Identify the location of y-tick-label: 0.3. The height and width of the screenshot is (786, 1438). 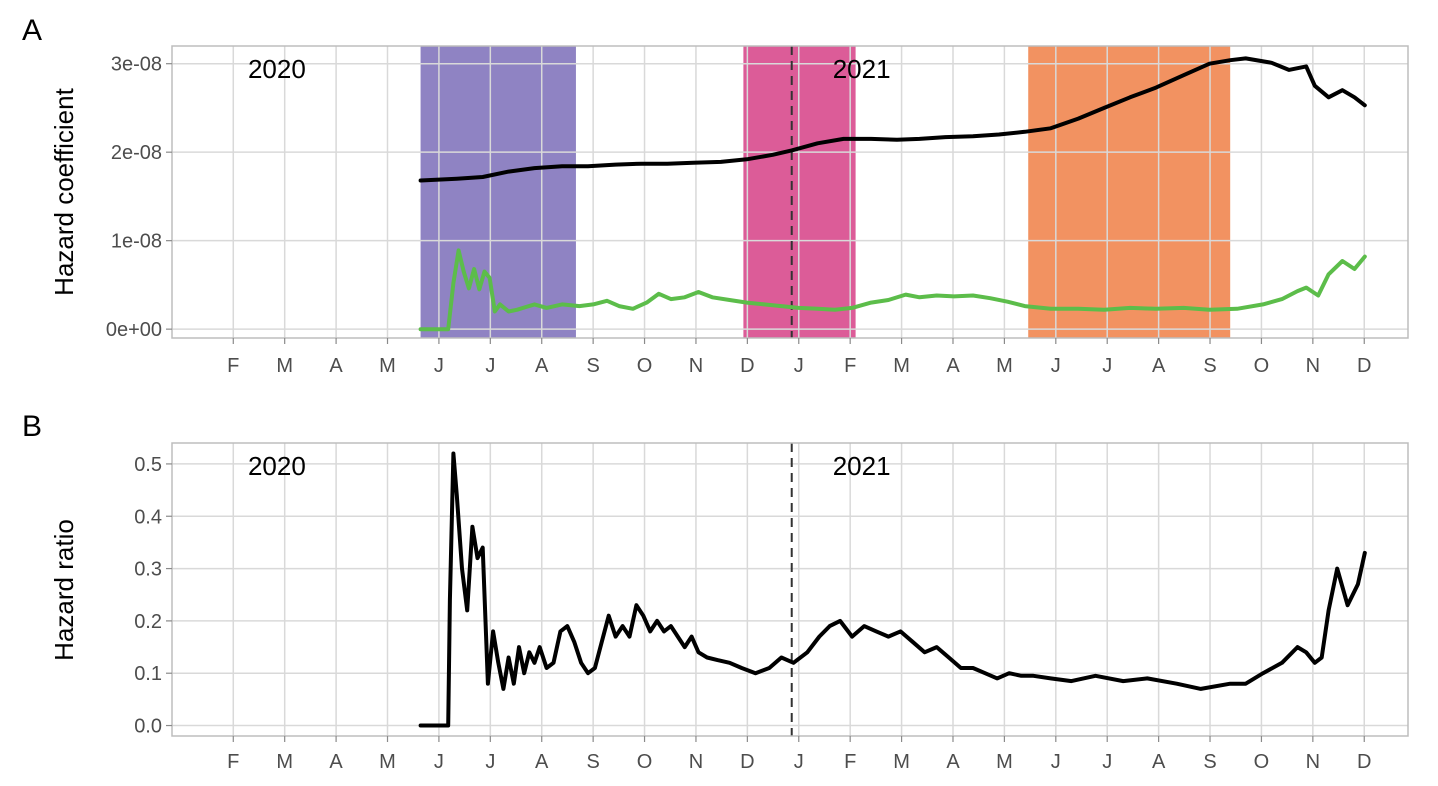
(148, 570).